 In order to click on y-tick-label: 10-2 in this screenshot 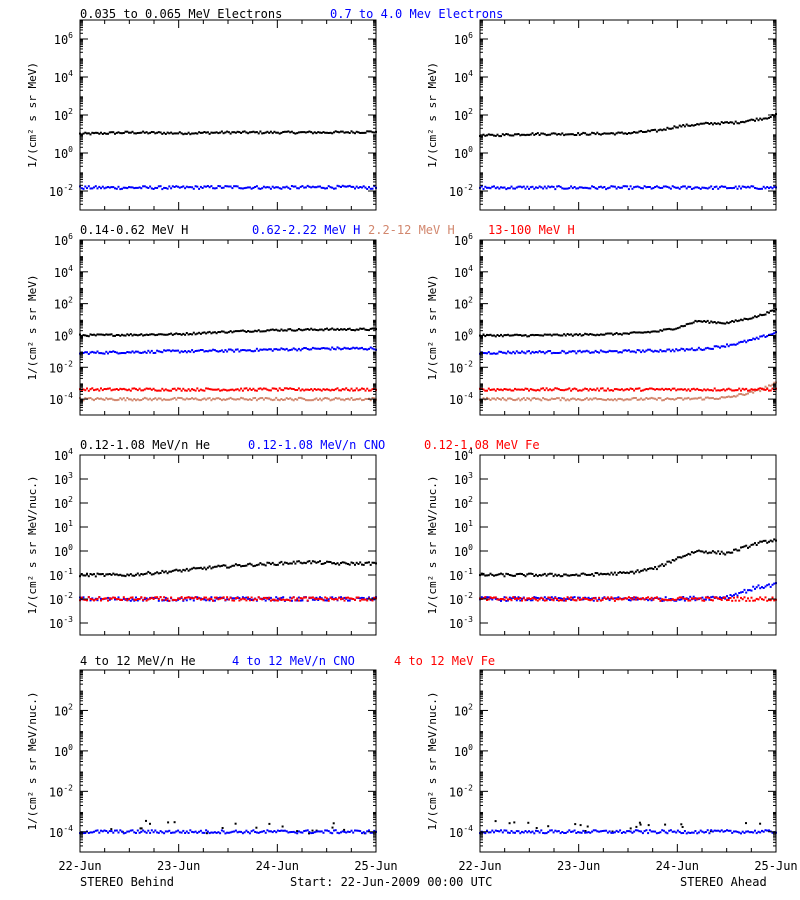, I will do `click(61, 191)`.